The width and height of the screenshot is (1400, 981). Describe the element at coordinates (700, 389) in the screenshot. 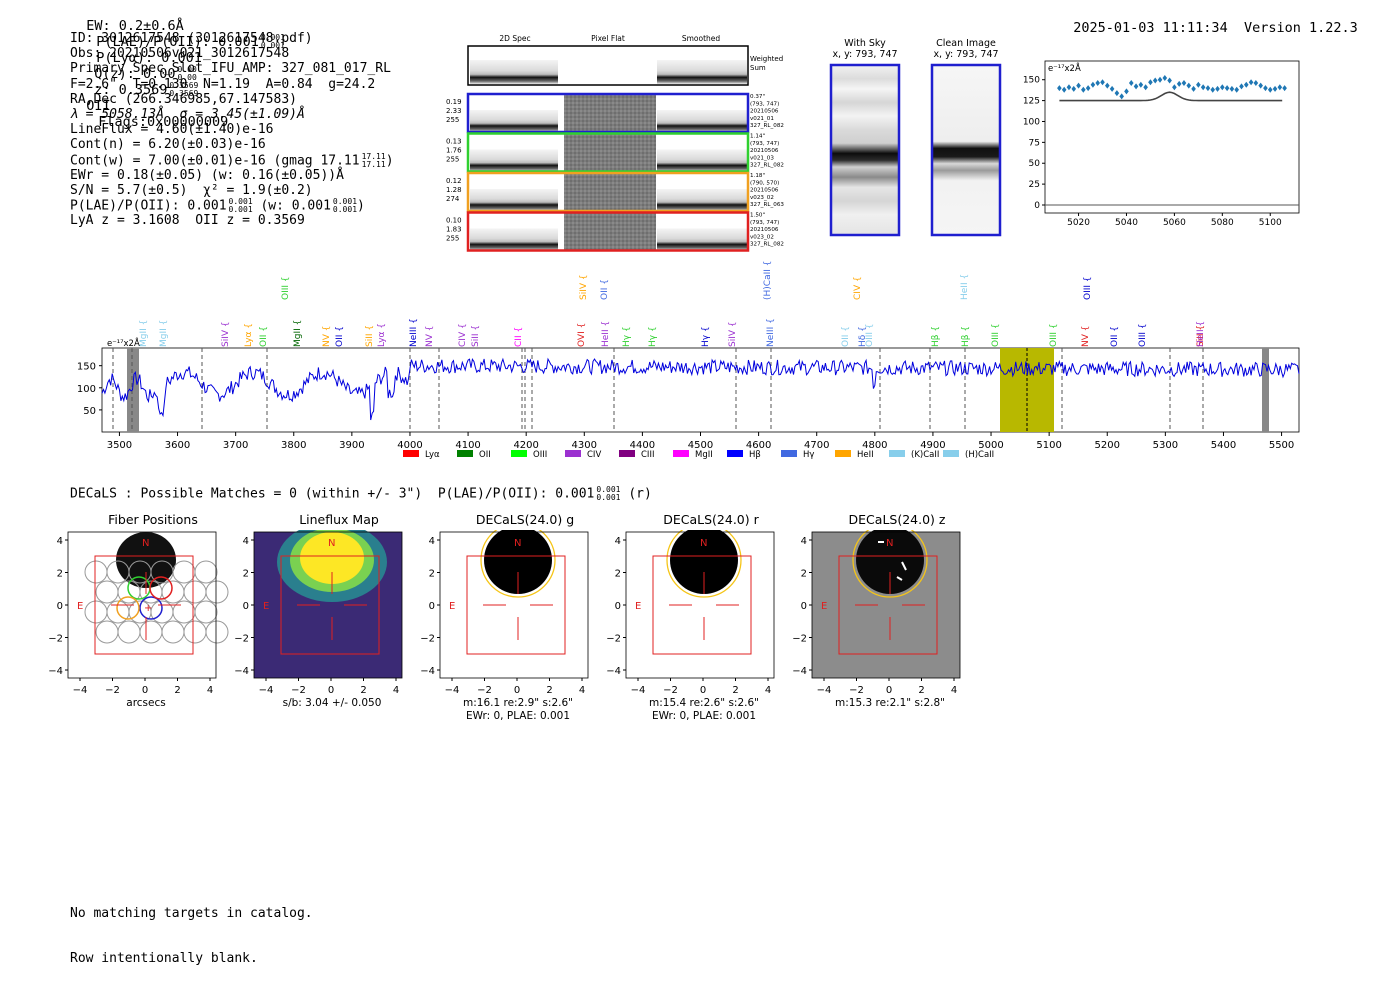

I see `spectrum-curve` at that location.